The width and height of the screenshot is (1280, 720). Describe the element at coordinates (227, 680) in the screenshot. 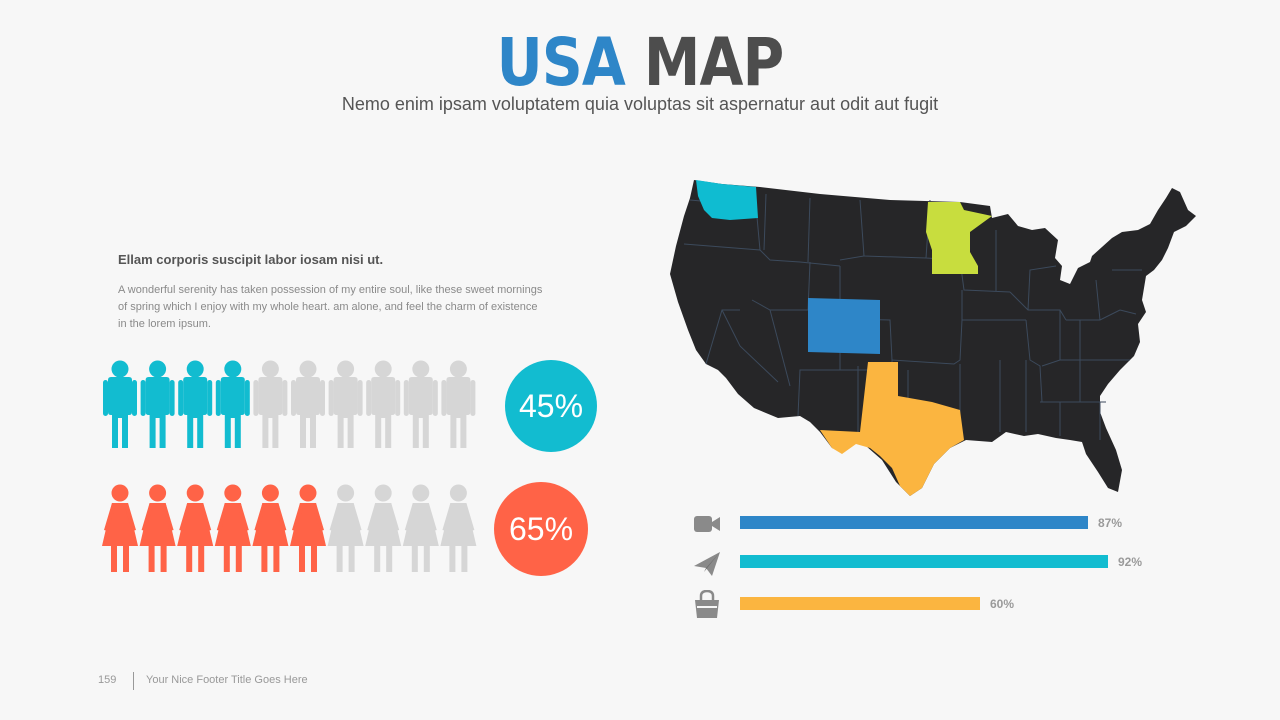

I see `footer-title: Your Nice Footer Title Goes Here` at that location.